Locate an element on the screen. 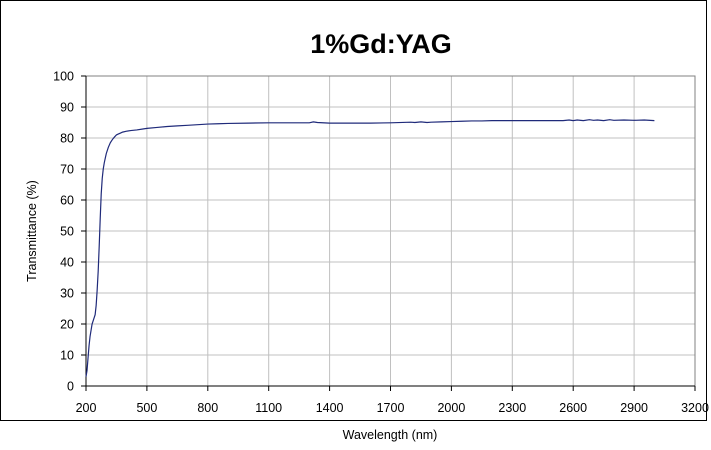 This screenshot has width=711, height=450. y-tick-label: 0 is located at coordinates (70, 387).